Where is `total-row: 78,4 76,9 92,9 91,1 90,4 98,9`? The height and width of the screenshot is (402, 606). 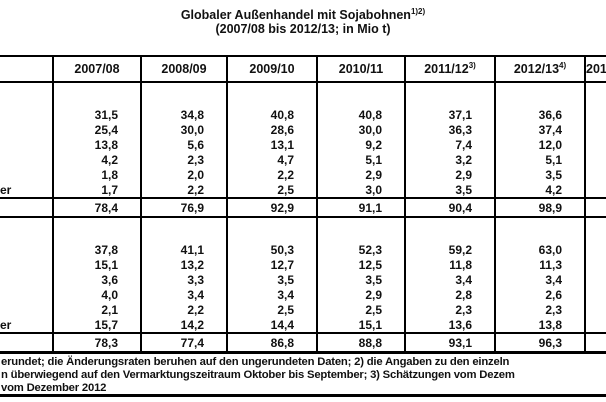 total-row: 78,4 76,9 92,9 91,1 90,4 98,9 is located at coordinates (303, 207).